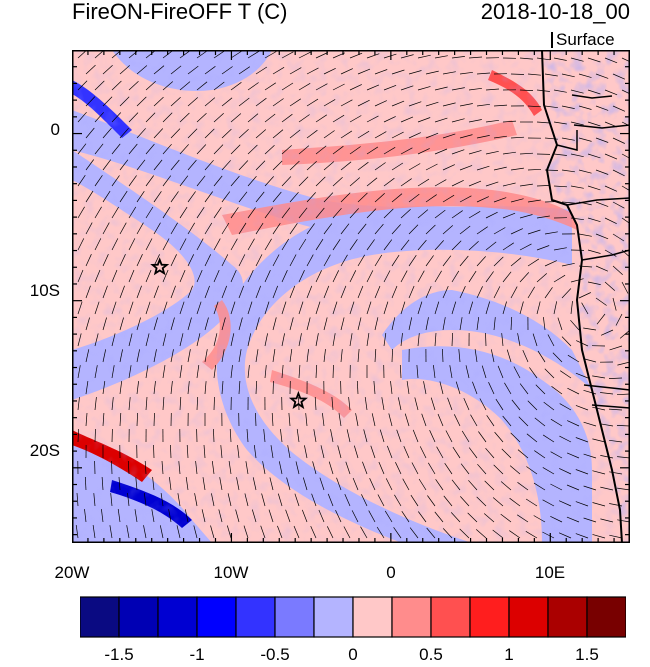 The image size is (650, 667). What do you see at coordinates (555, 12) in the screenshot?
I see `date-label: 2018-10-18_00` at bounding box center [555, 12].